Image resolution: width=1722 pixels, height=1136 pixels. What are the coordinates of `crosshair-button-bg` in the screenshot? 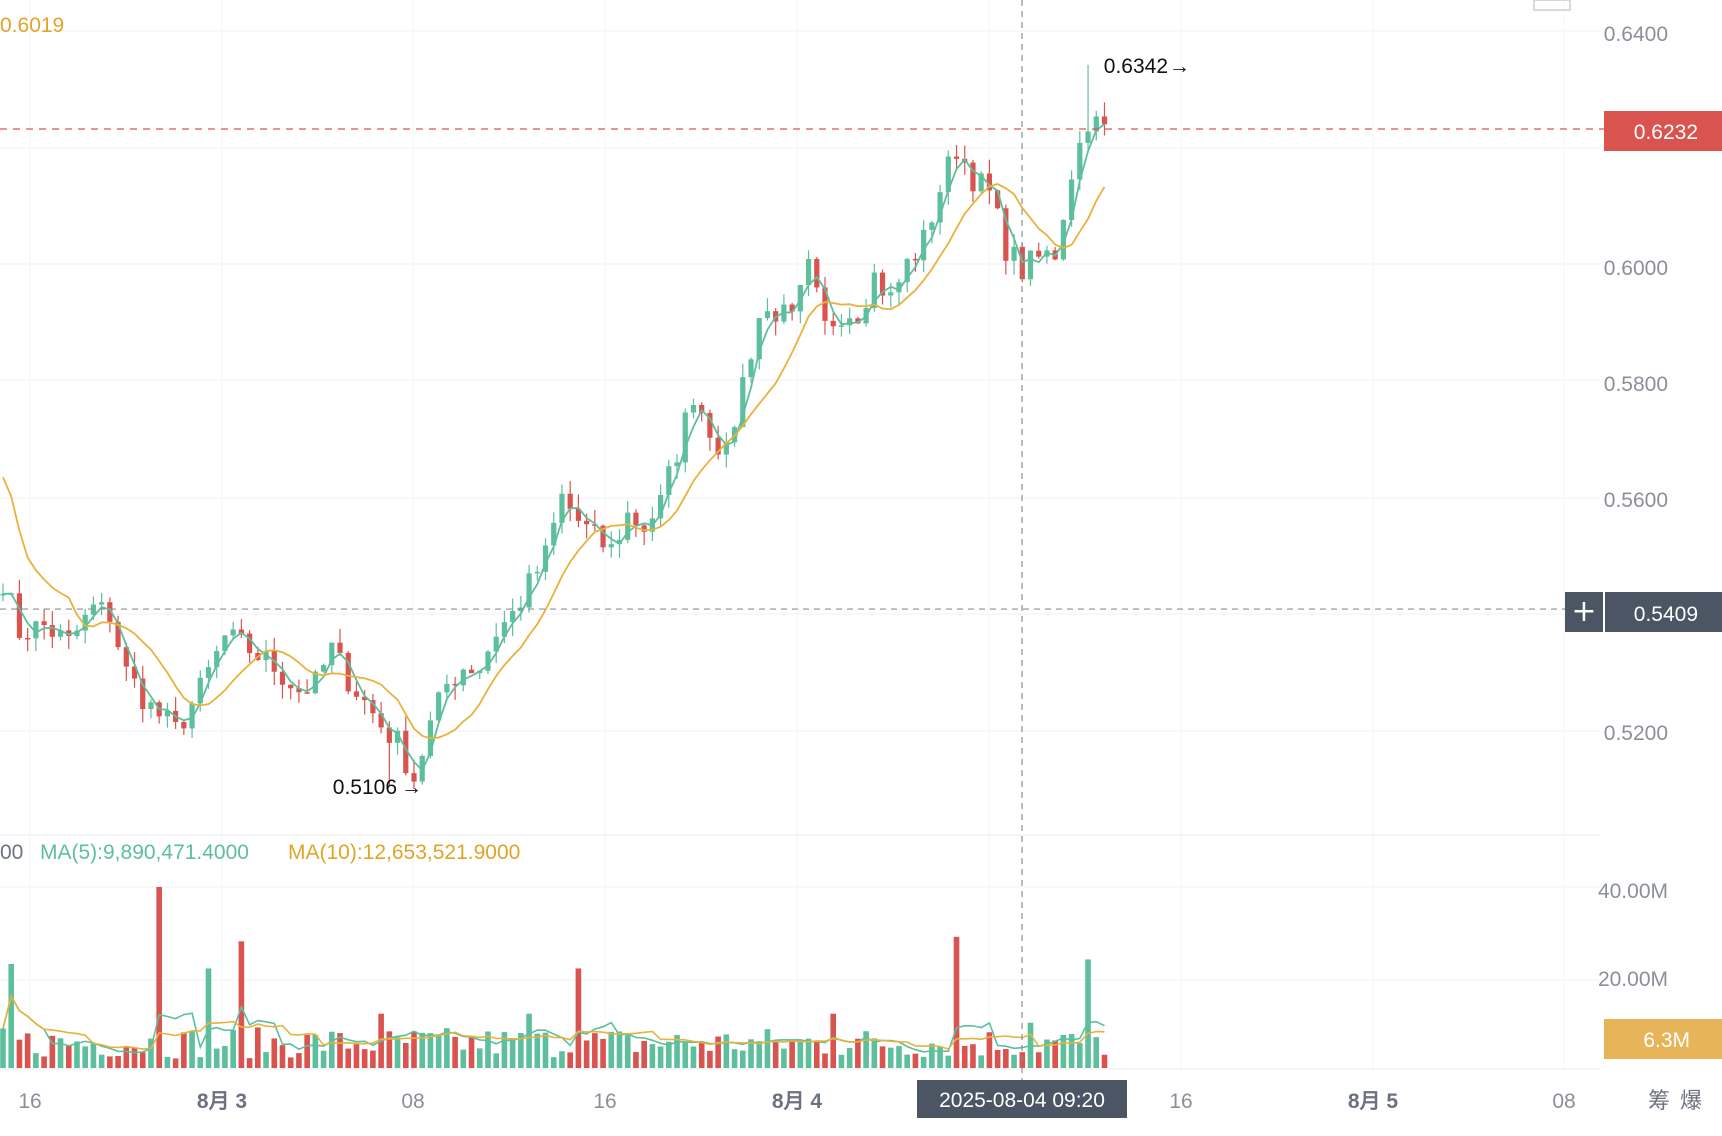 It's located at (1584, 612).